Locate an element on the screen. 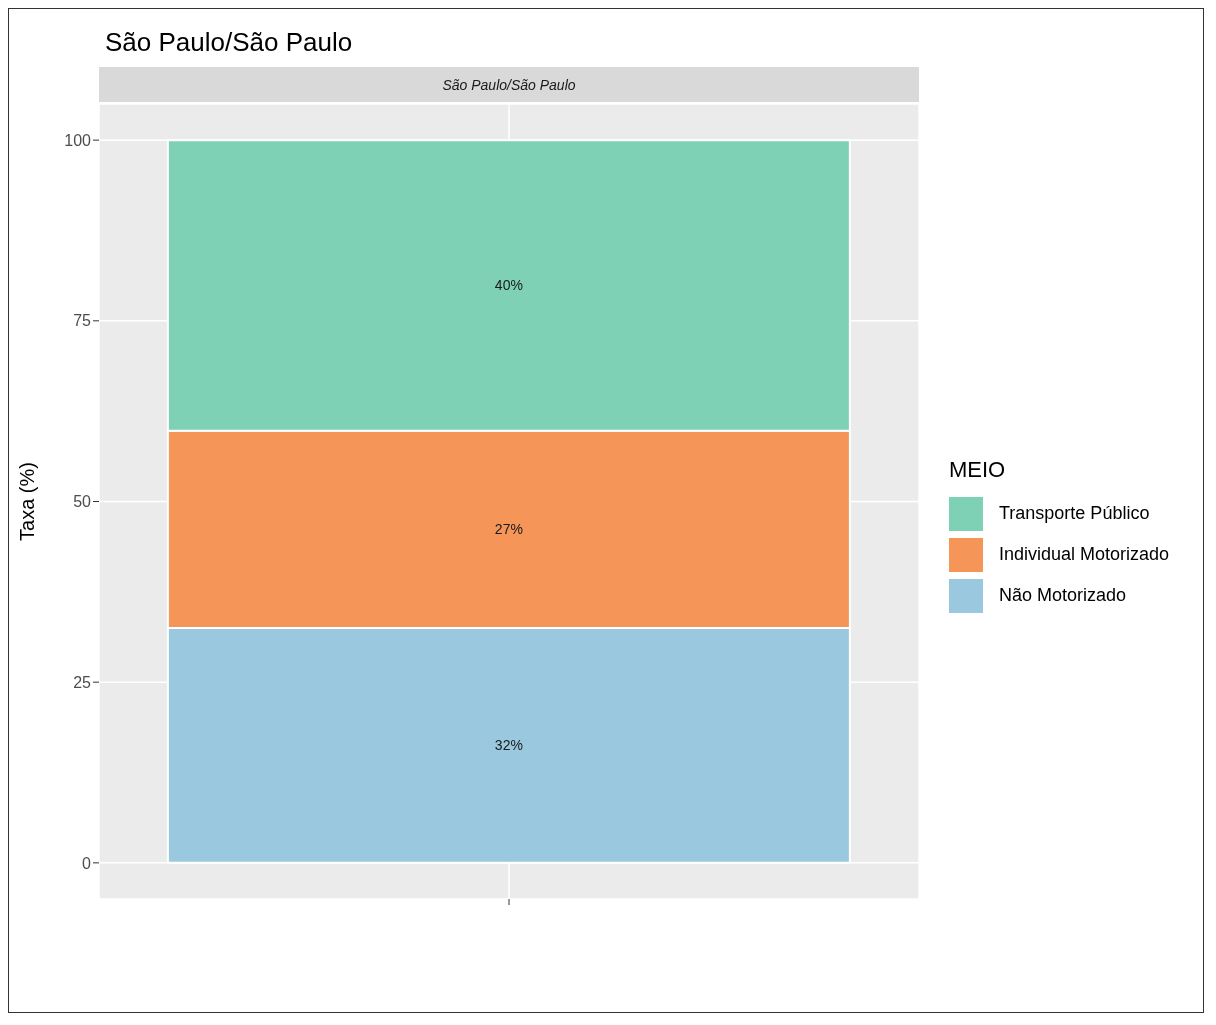 The height and width of the screenshot is (1025, 1216). y-tick-label: 25 is located at coordinates (82, 682).